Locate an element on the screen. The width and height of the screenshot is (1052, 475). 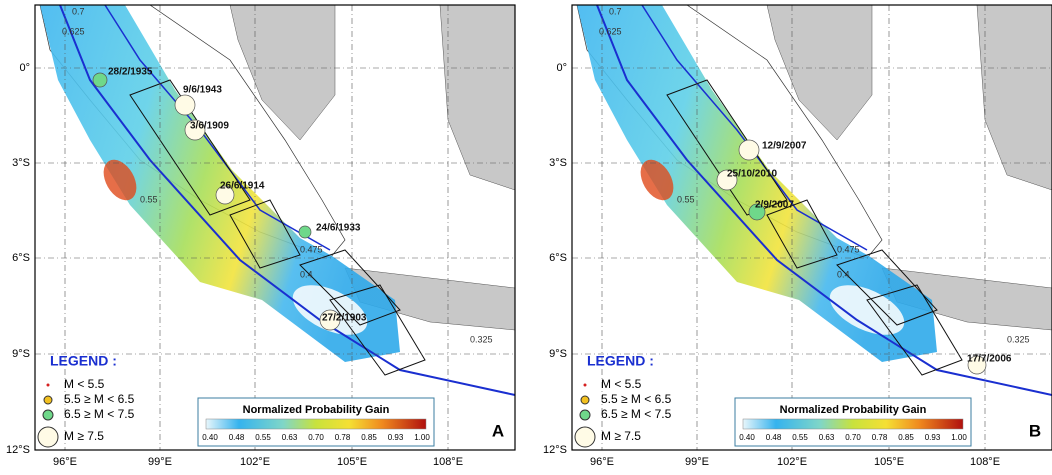
event-date: 26/6/1914 is located at coordinates (242, 186).